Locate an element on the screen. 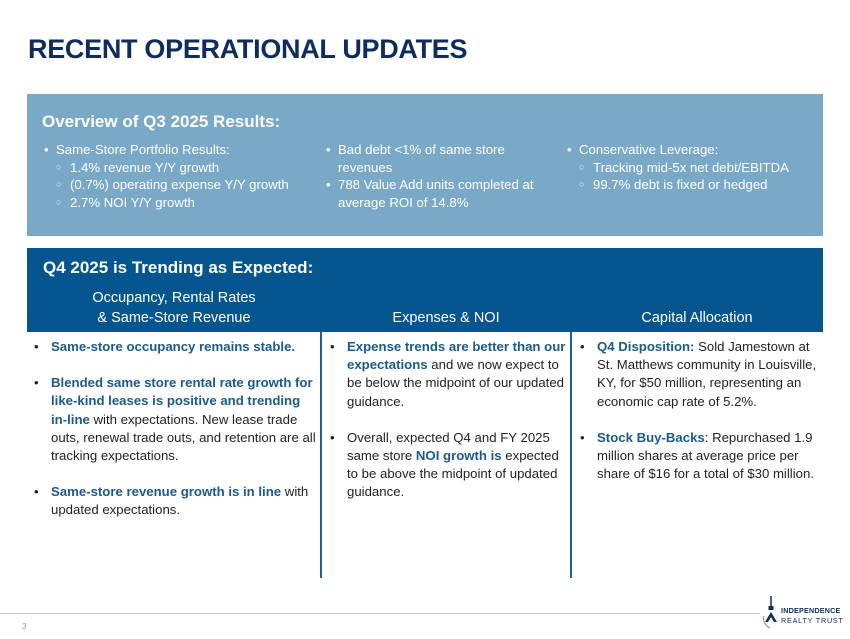  overview-heading: Overview of Q3 2025 Results: is located at coordinates (161, 121).